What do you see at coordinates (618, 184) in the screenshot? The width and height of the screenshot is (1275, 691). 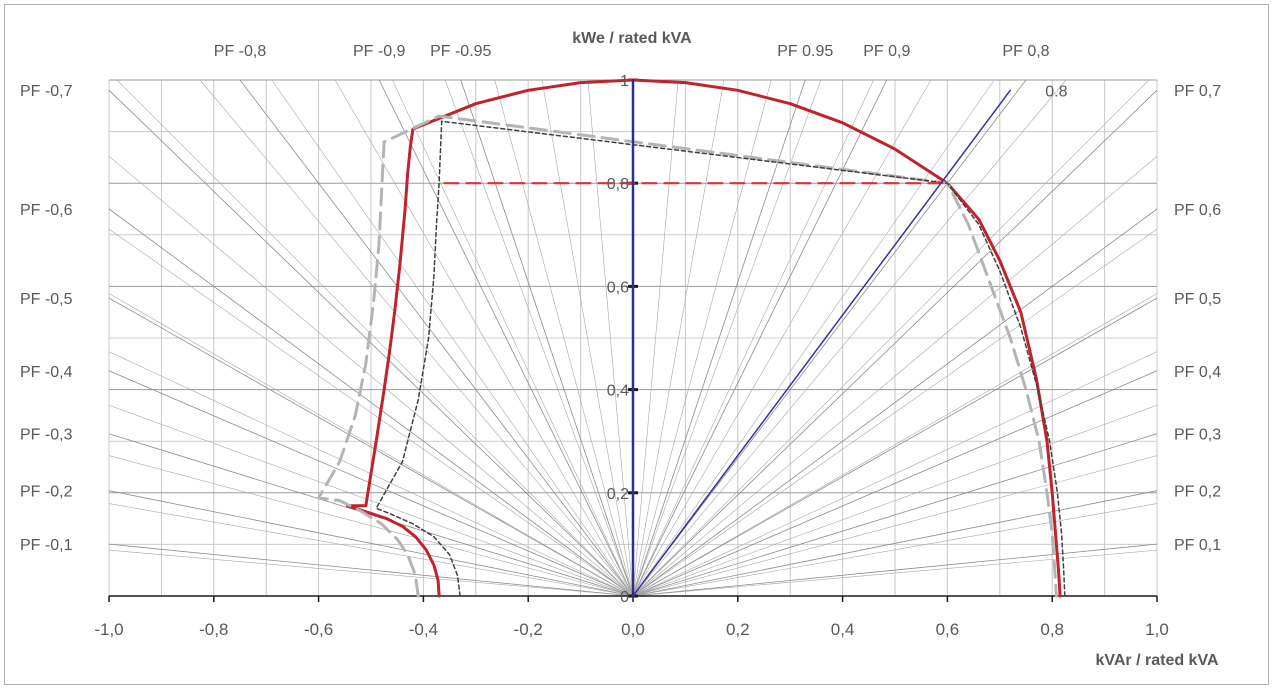 I see `y-tick-label: 0,8` at bounding box center [618, 184].